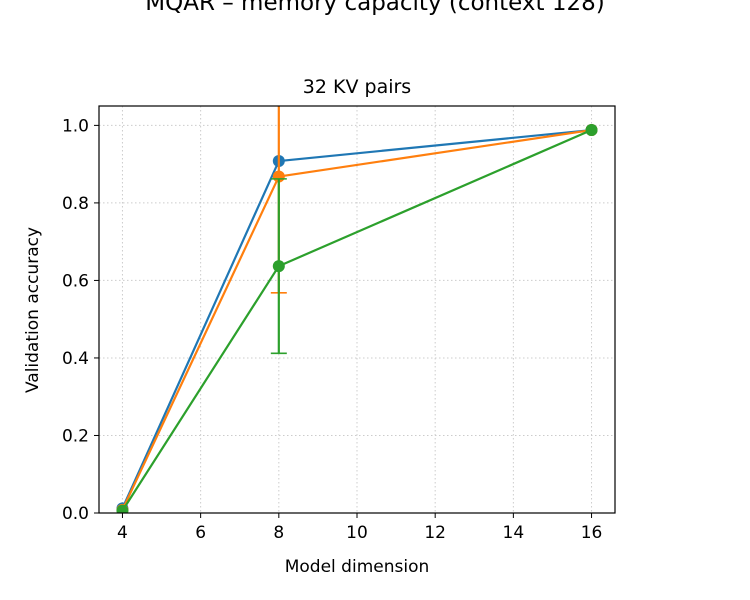  Describe the element at coordinates (357, 533) in the screenshot. I see `x-tick-label: 10` at that location.